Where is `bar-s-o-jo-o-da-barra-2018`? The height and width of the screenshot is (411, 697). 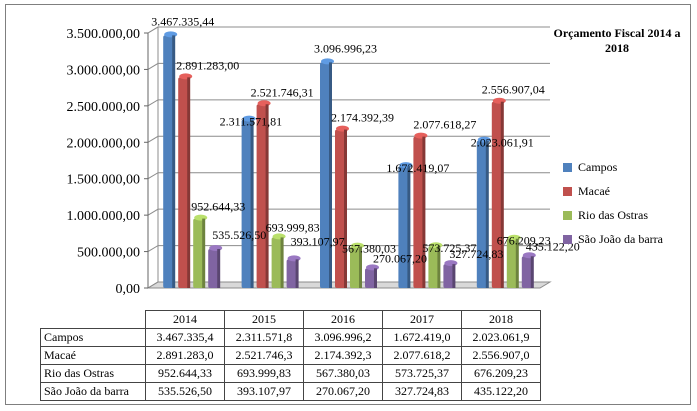
bar-s-o-jo-o-da-barra-2018 is located at coordinates (528, 270).